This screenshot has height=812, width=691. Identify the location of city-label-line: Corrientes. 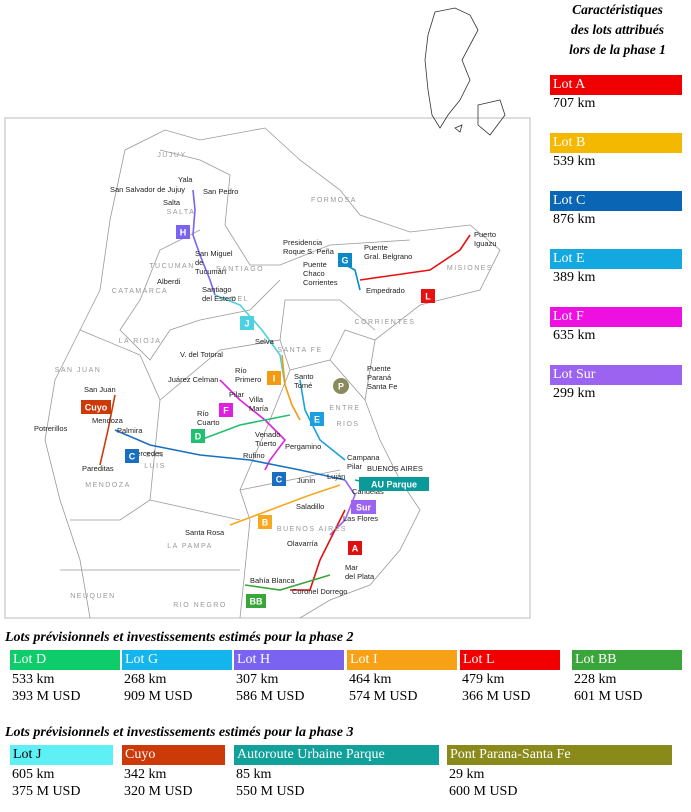
(320, 282).